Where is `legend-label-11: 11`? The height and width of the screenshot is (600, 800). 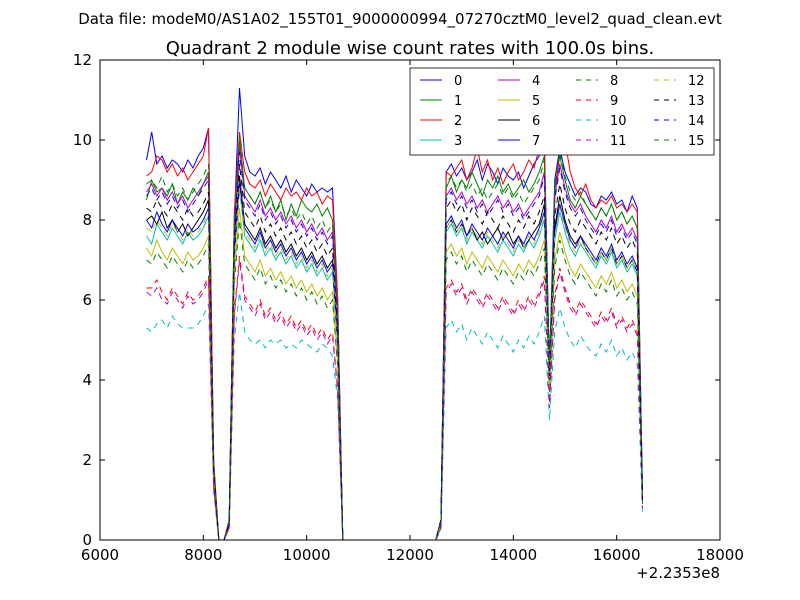
legend-label-11: 11 is located at coordinates (618, 141).